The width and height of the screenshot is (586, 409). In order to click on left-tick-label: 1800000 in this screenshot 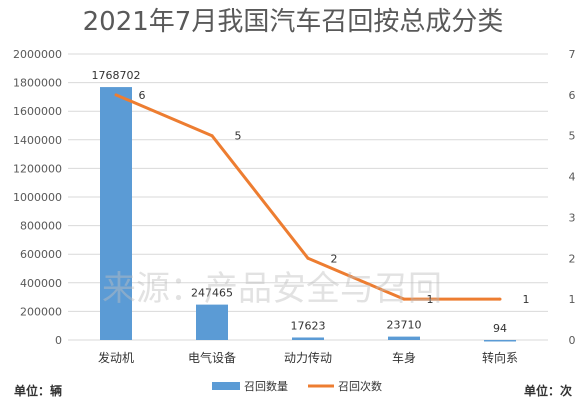, I will do `click(37, 83)`.